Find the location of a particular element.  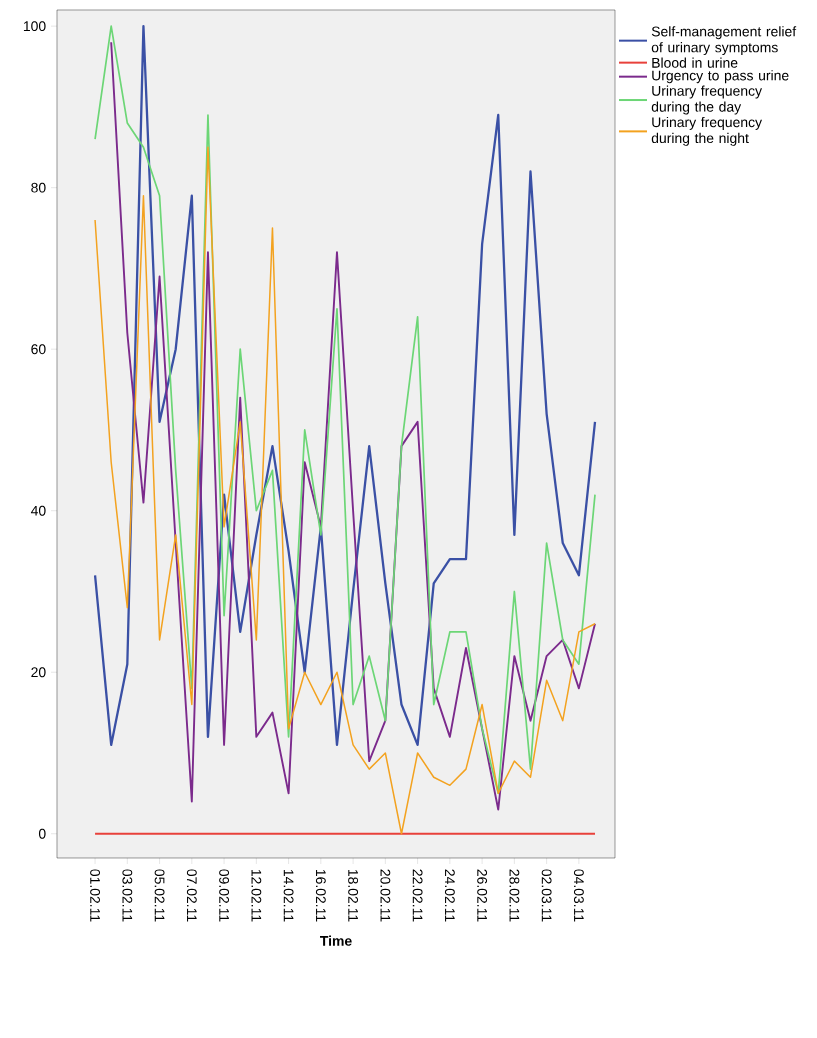

x-tick-label: 05.02.11 is located at coordinates (159, 895).